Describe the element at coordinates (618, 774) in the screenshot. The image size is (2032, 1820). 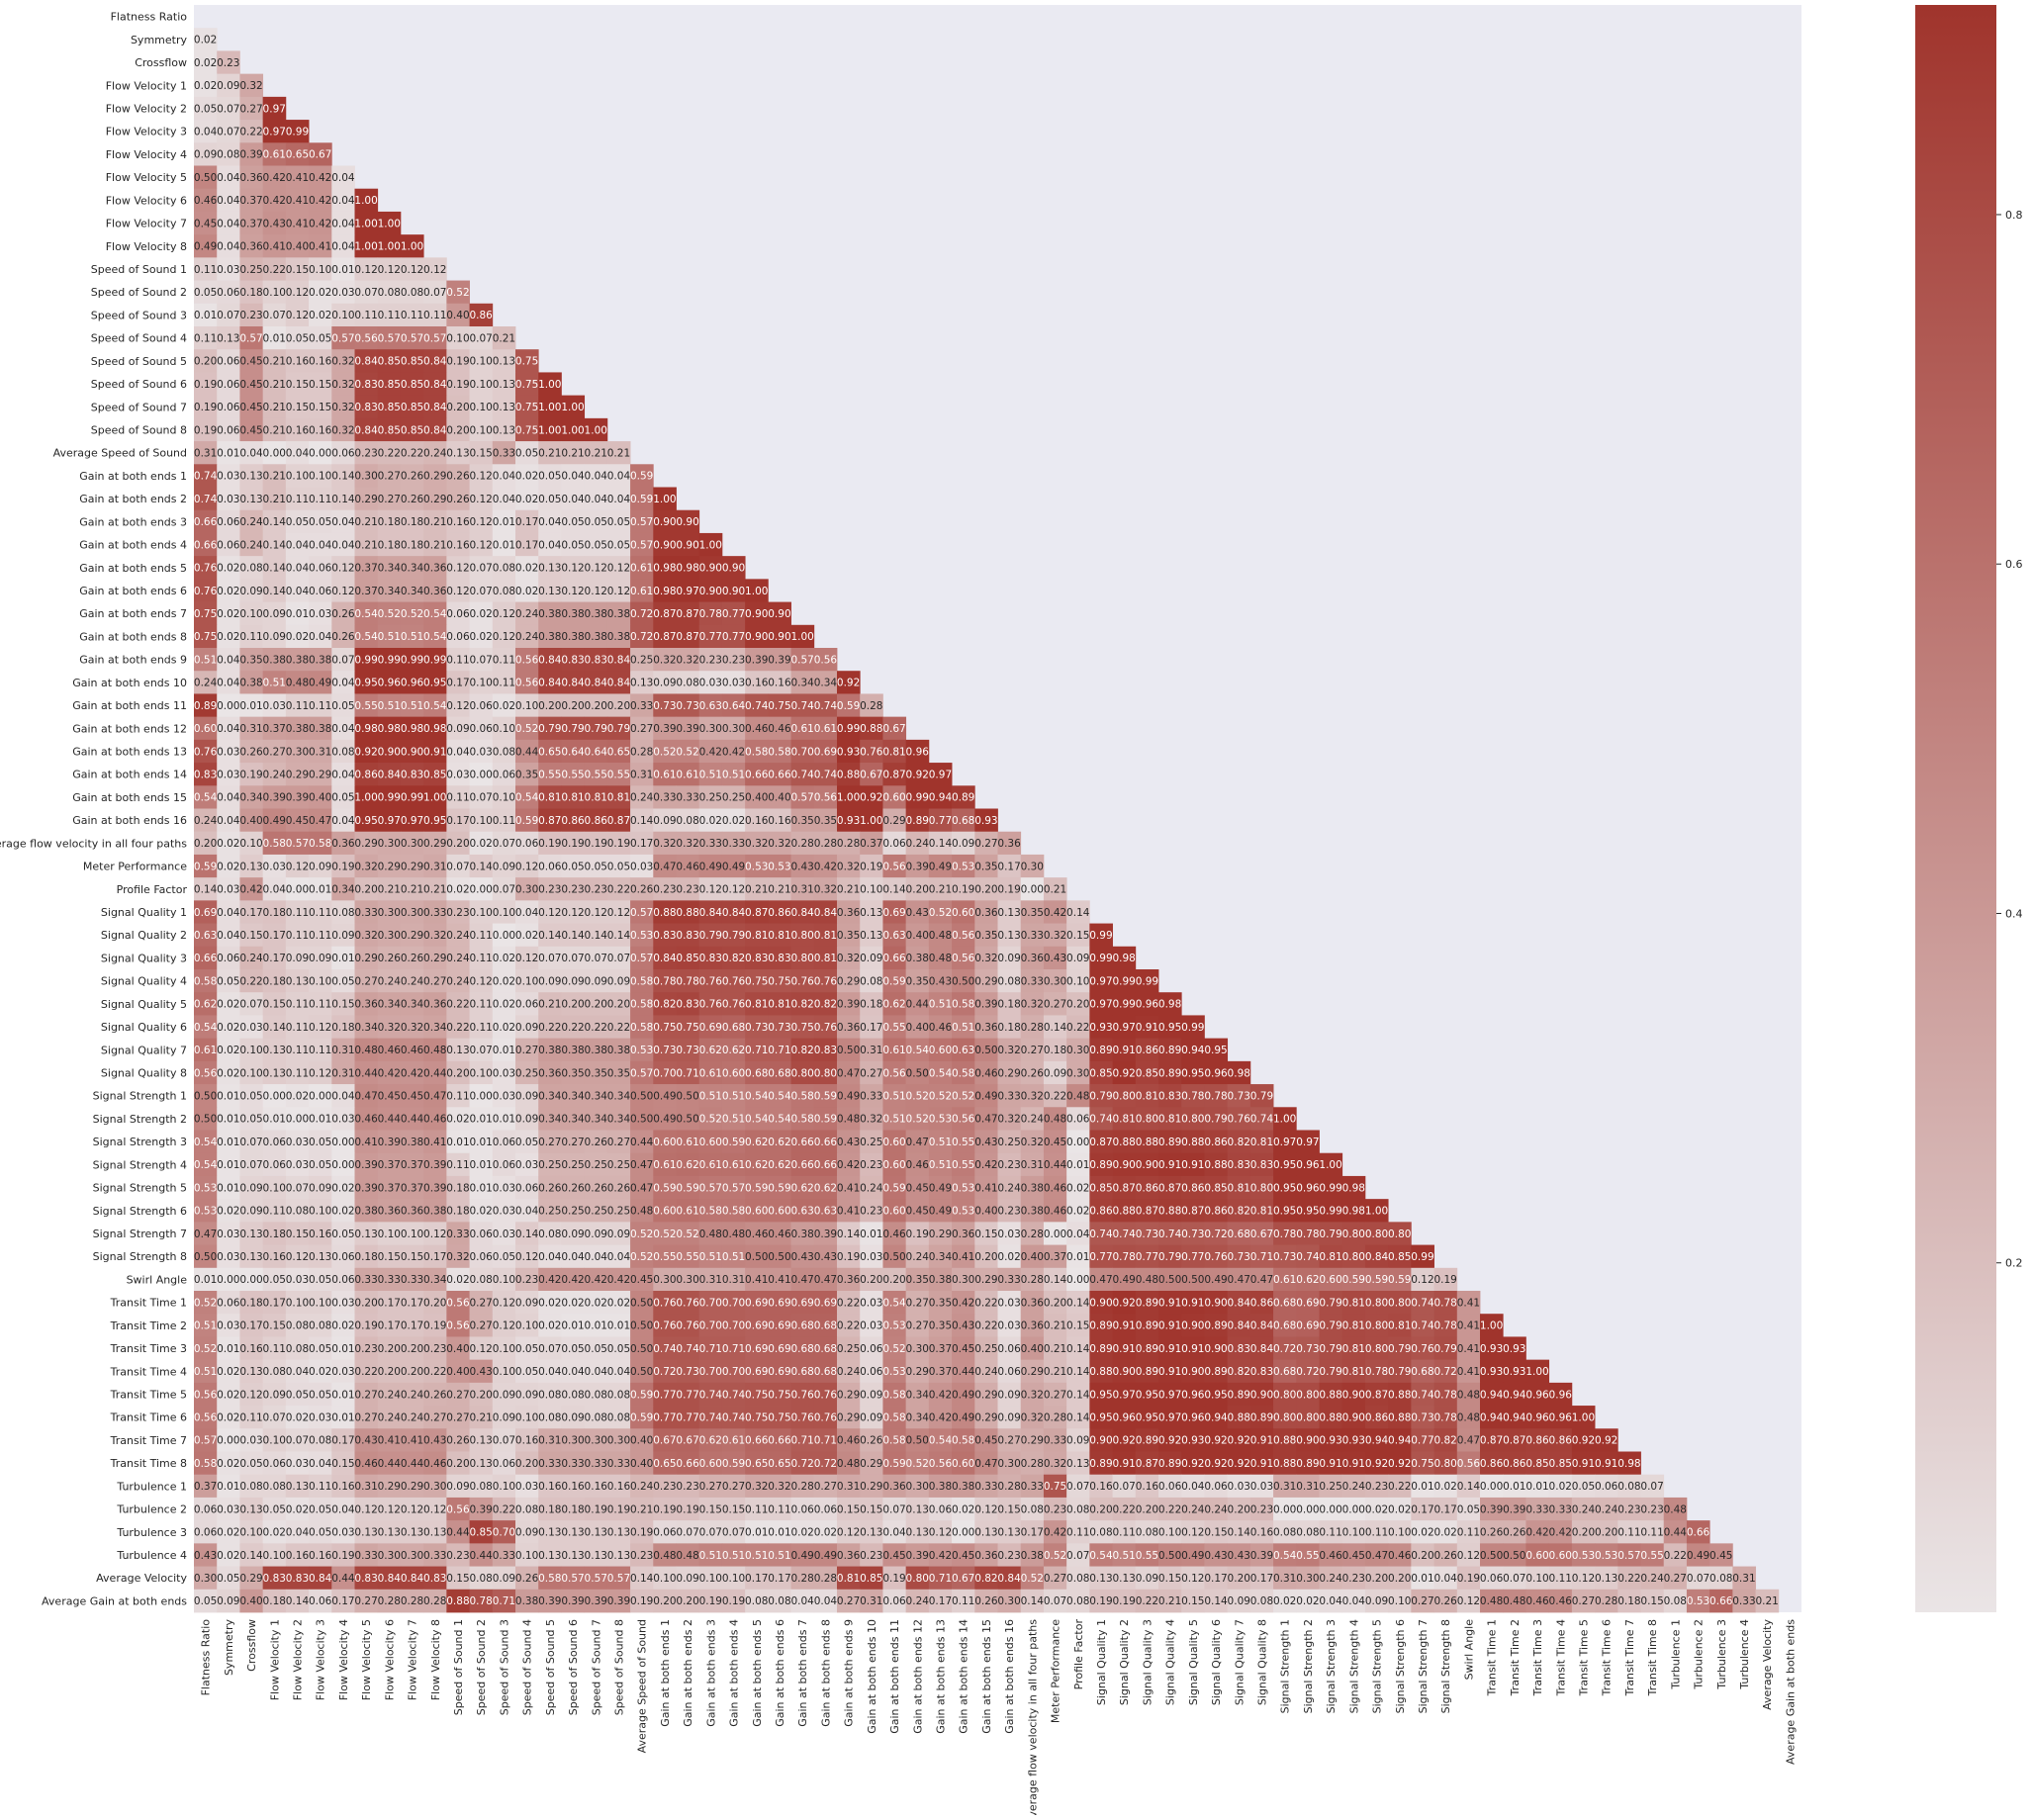
I see `cell-value-label: 0.55` at that location.